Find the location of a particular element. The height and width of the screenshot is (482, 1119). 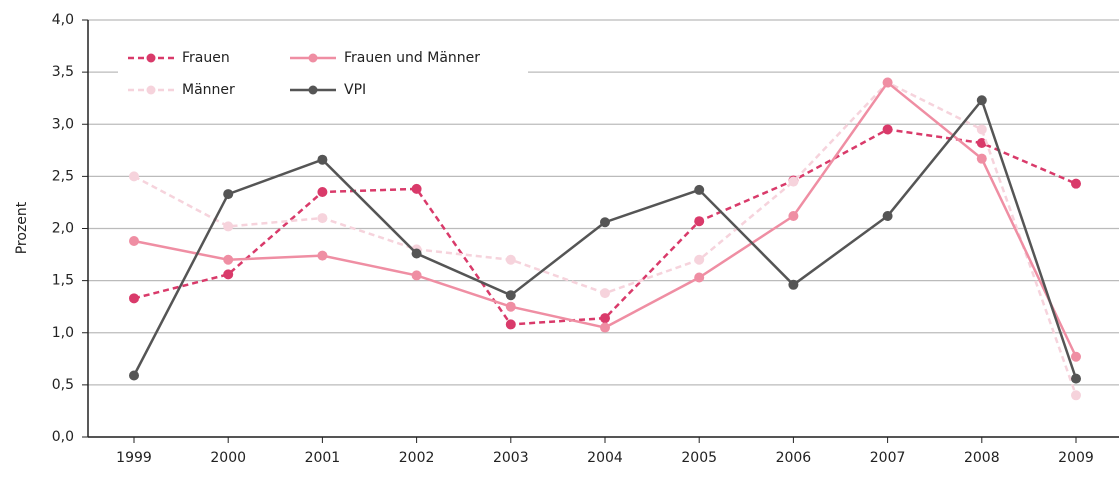

x-tick-label: 2001 is located at coordinates (323, 458).